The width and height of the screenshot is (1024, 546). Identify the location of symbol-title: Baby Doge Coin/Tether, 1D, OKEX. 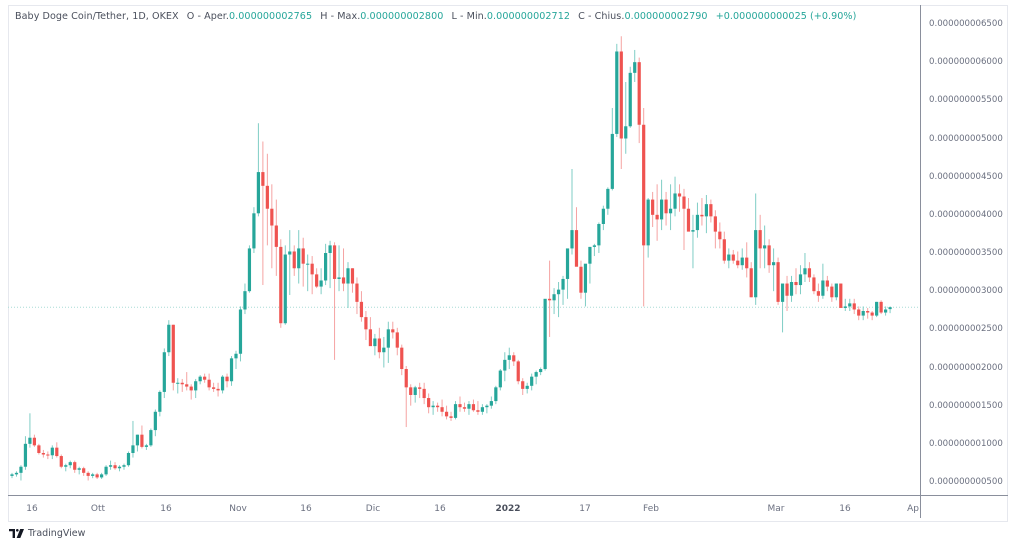
(97, 16).